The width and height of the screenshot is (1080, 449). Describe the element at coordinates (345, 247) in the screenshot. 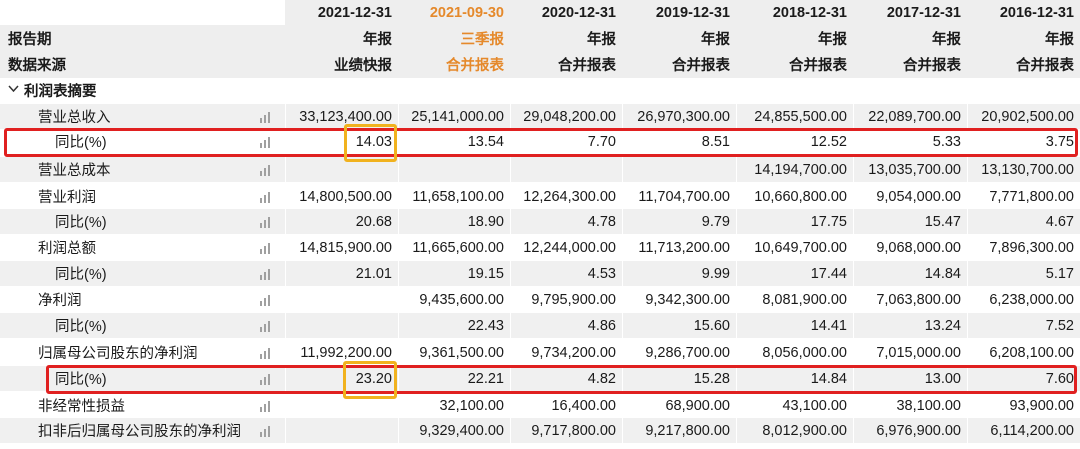

I see `table-cell: 14,815,900.00` at that location.